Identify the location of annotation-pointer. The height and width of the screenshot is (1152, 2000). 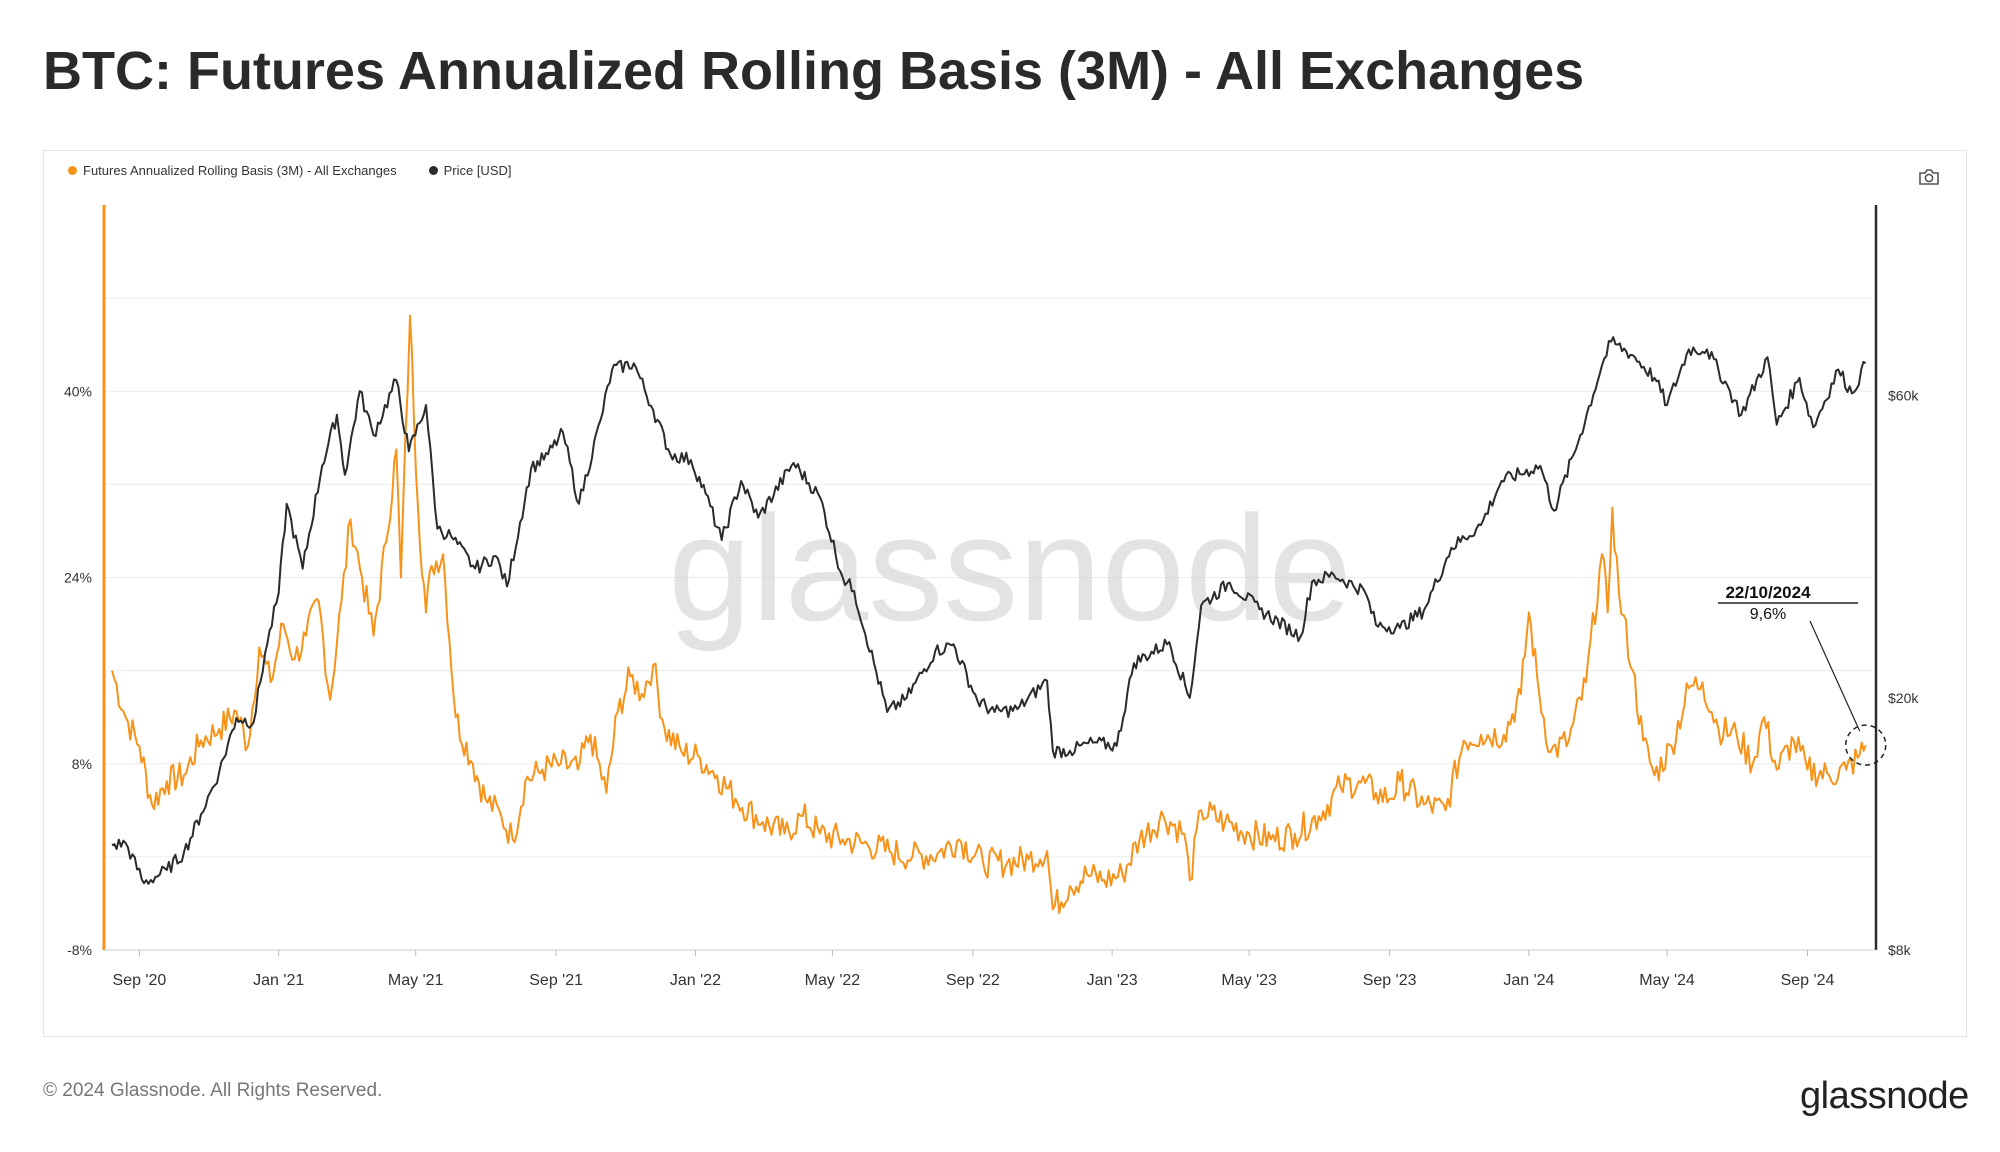
(1835, 676).